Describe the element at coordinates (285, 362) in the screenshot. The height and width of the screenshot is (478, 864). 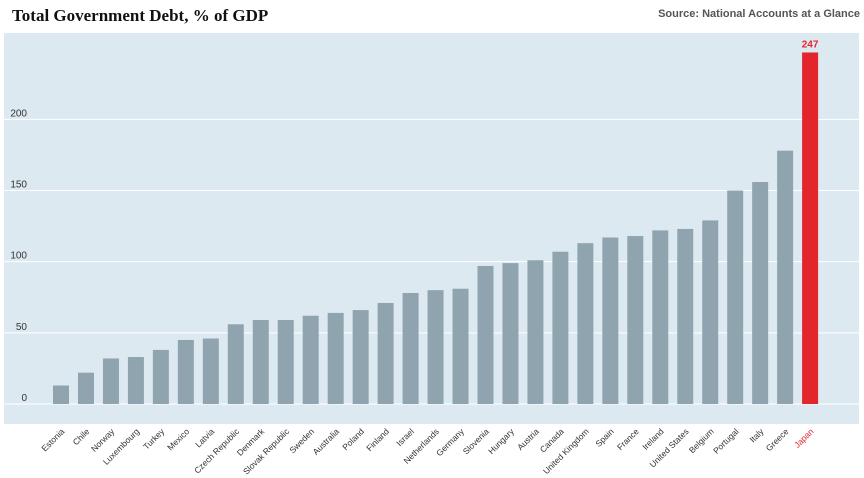
I see `bar-slovak-republic` at that location.